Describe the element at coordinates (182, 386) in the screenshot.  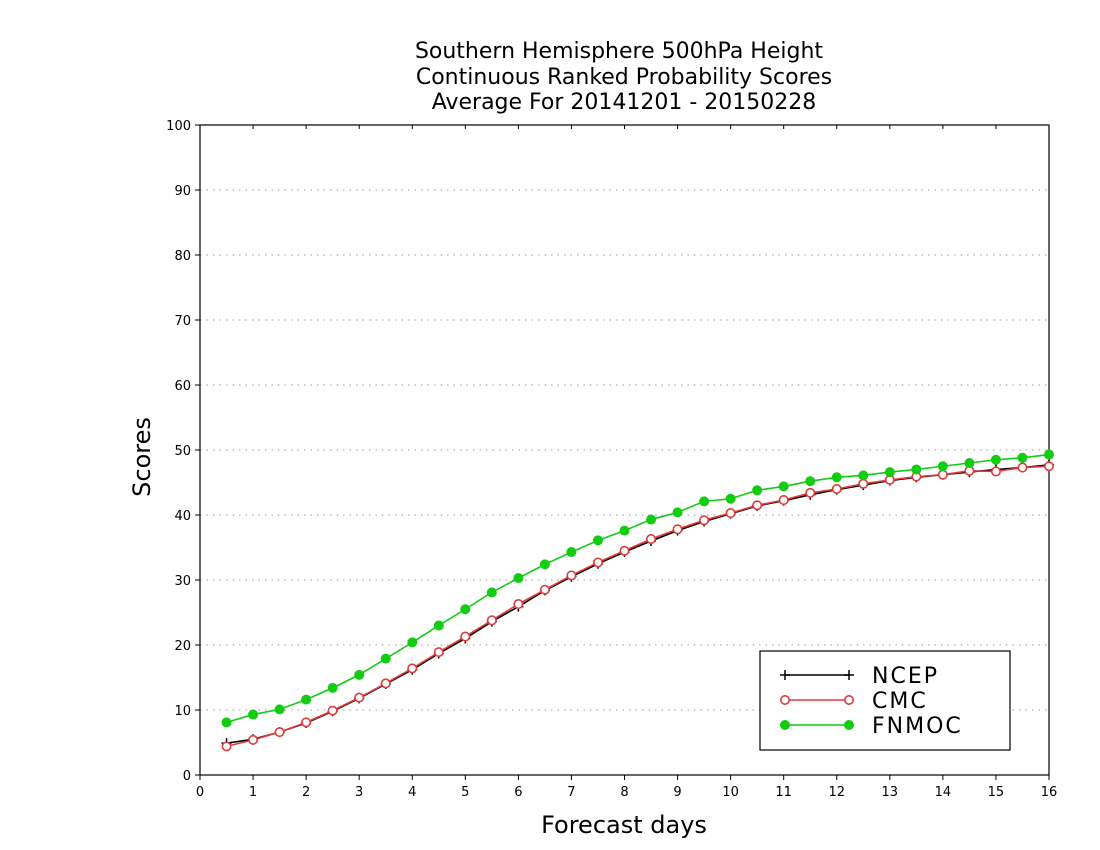
I see `y-tick-label: 60` at that location.